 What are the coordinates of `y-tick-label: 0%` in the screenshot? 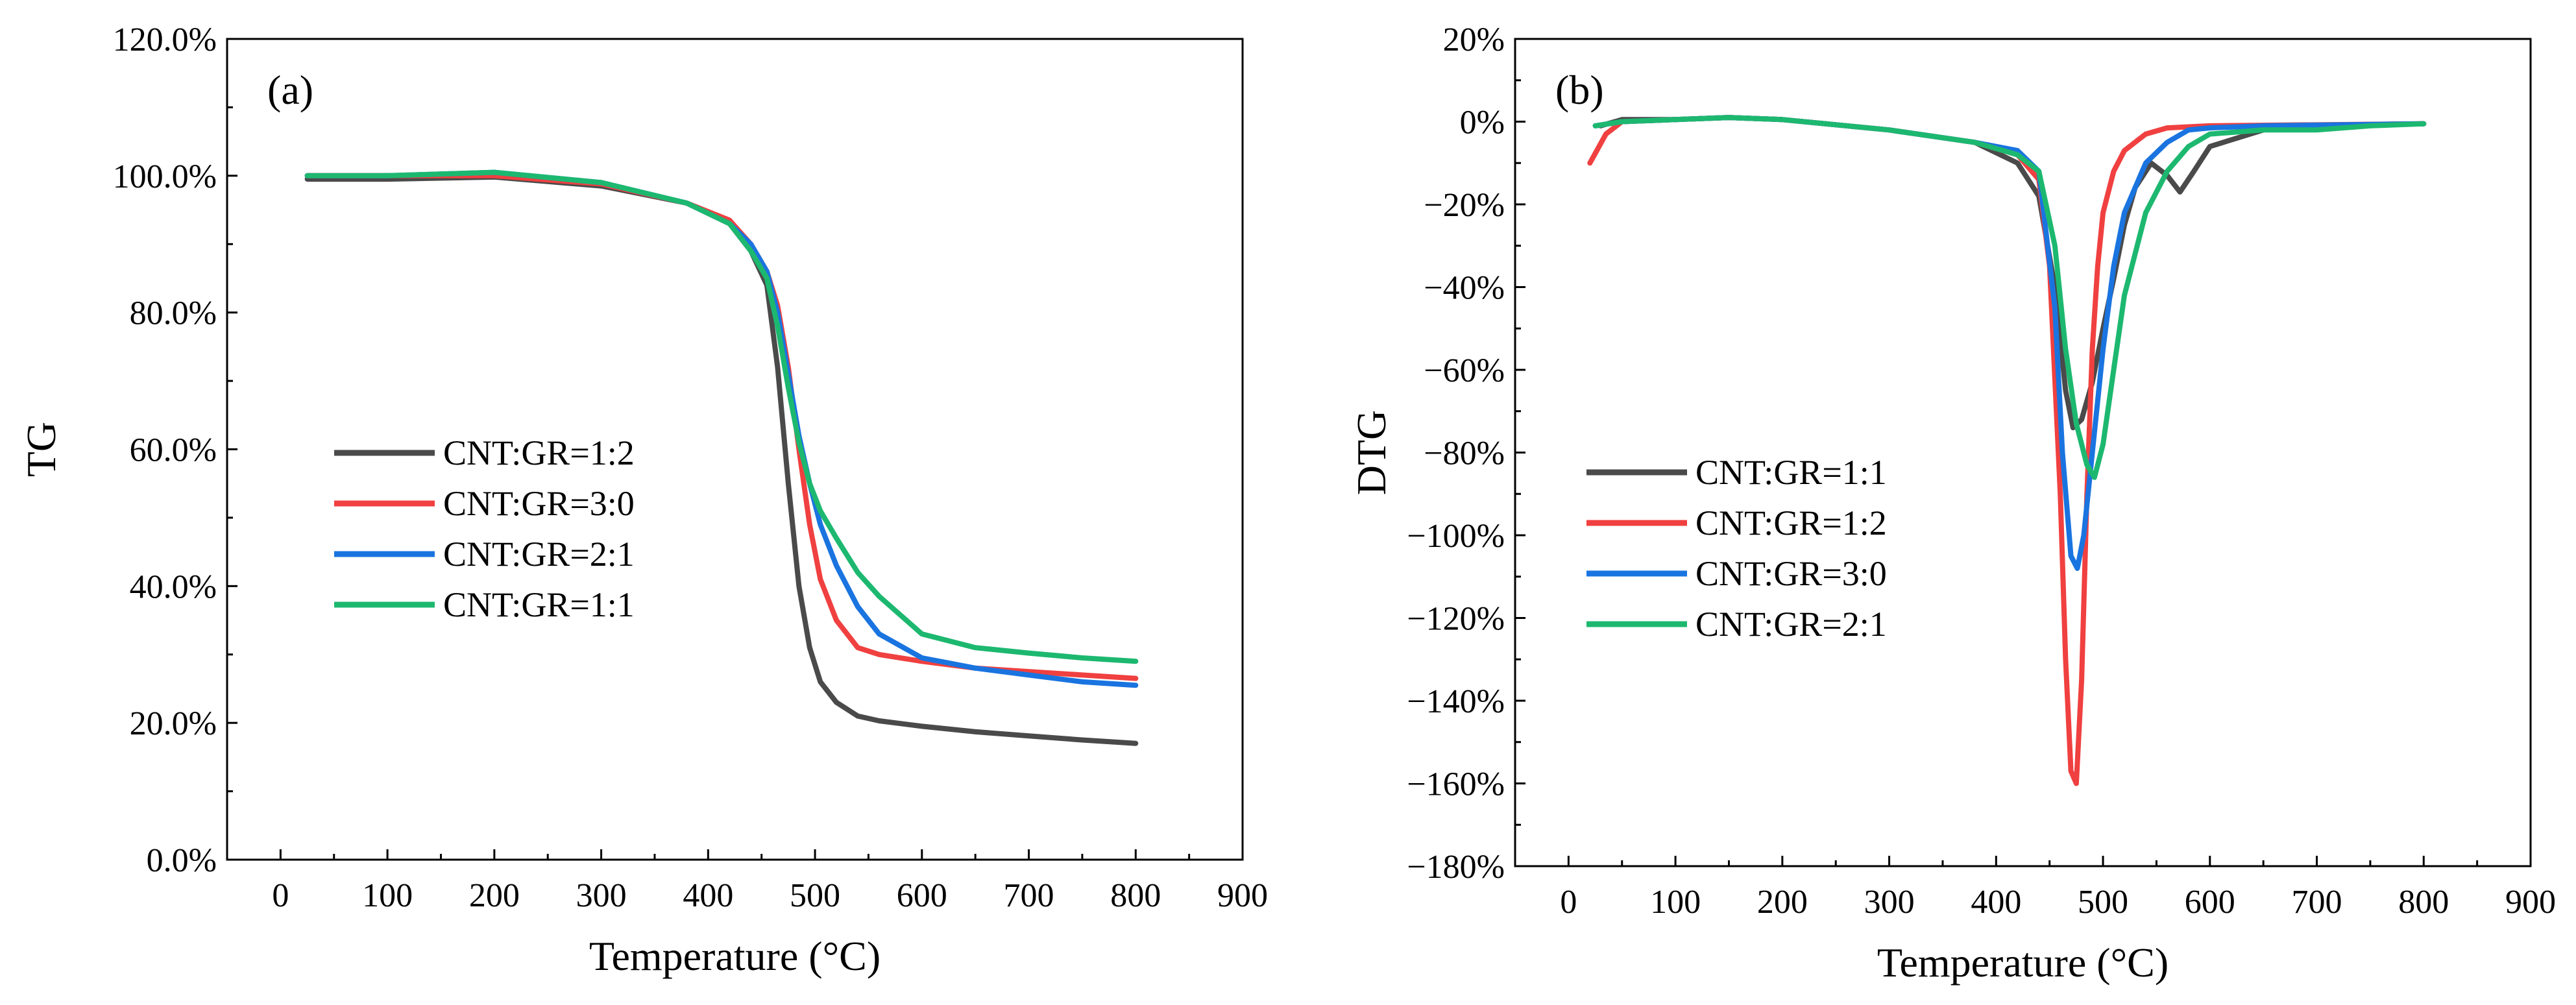 It's located at (1482, 122).